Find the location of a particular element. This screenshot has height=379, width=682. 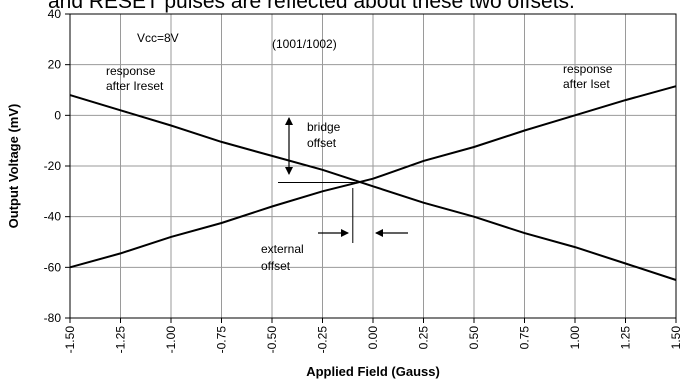

x-tick-label: 1.50 is located at coordinates (675, 338).